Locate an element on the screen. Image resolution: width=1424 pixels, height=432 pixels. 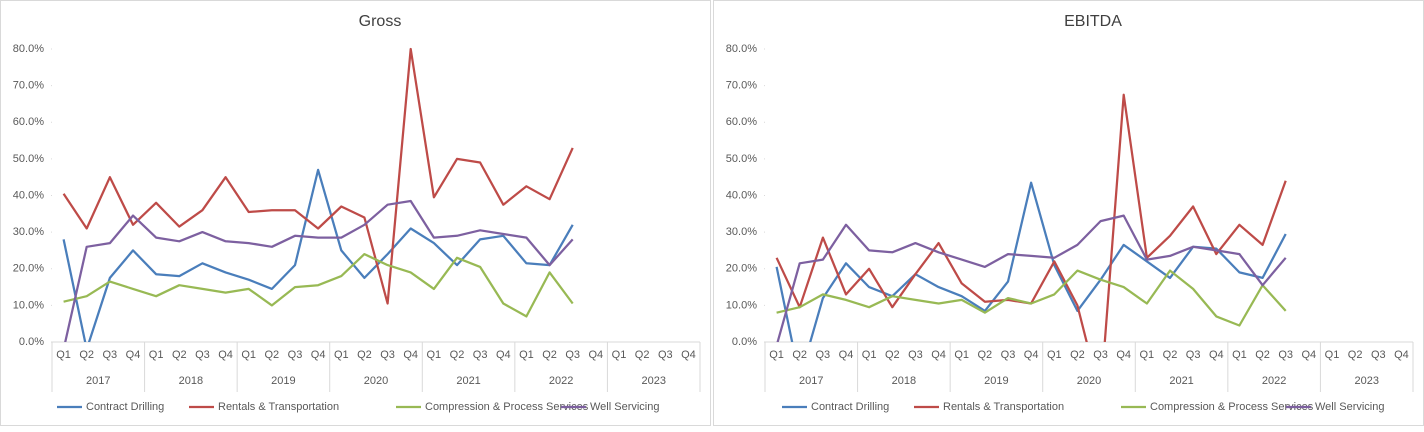
chart-title: EBITDA is located at coordinates (1093, 21).